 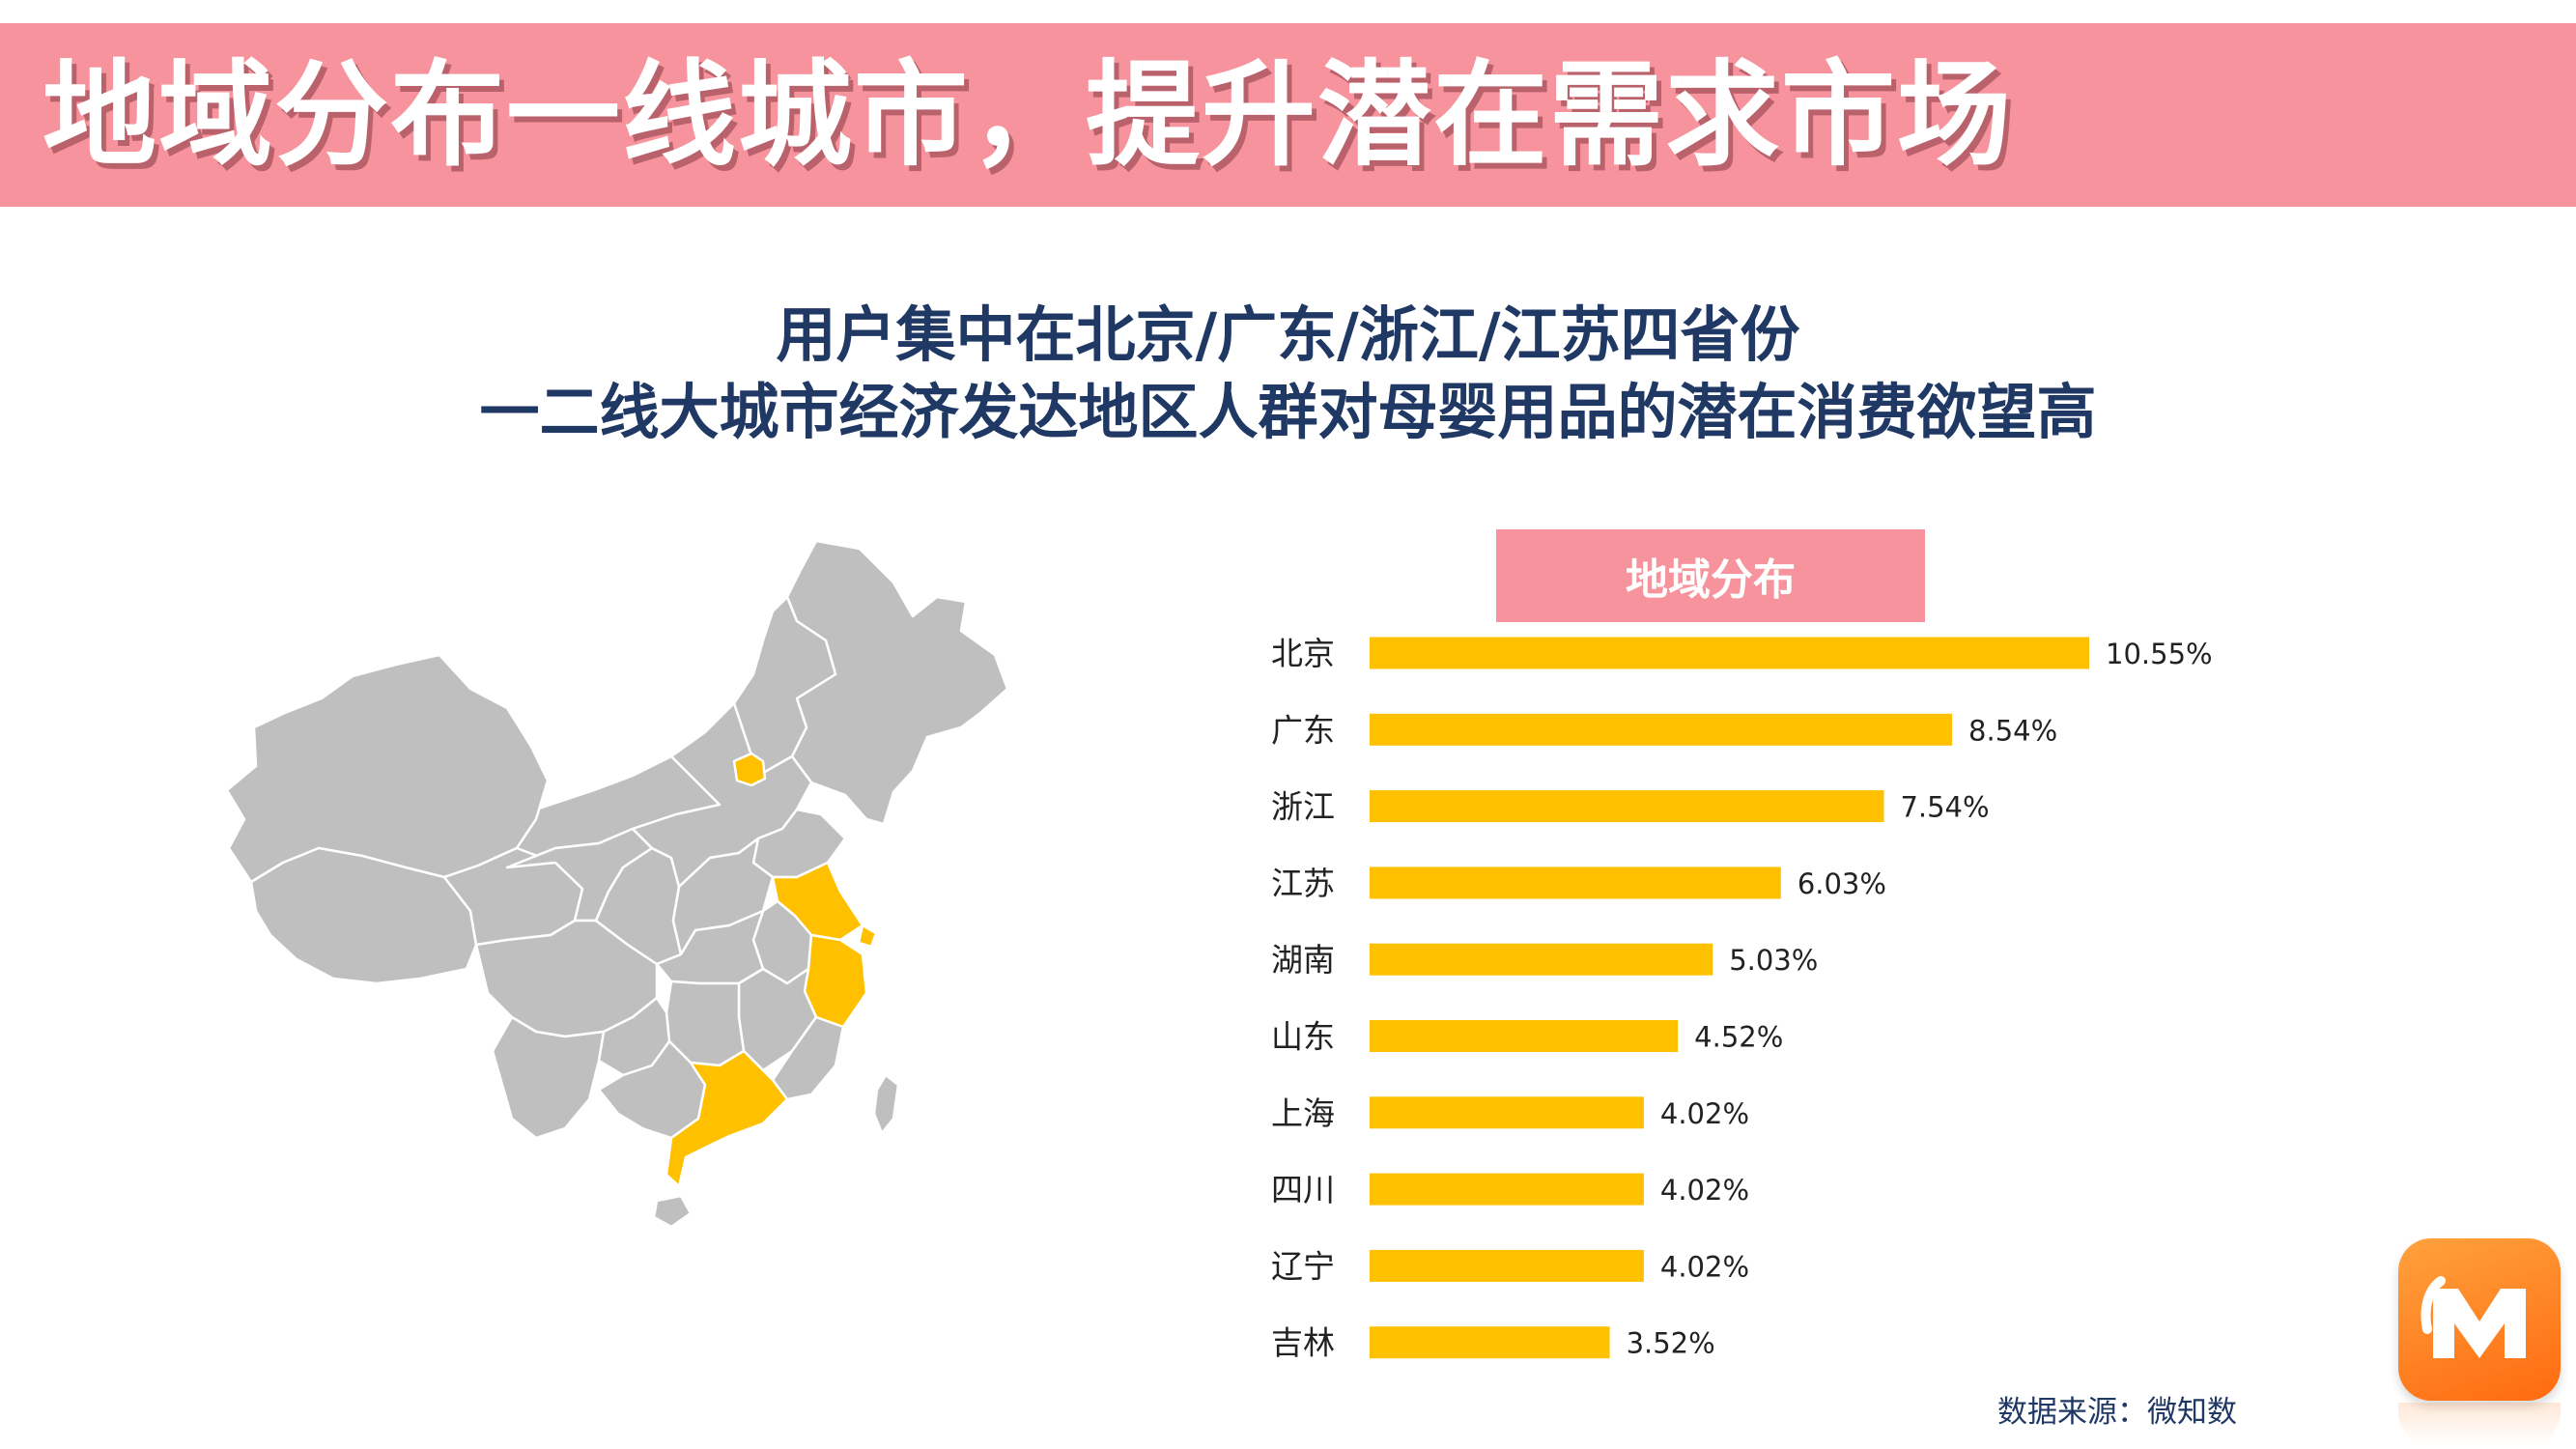 What do you see at coordinates (1303, 1189) in the screenshot?
I see `category-label: 四川` at bounding box center [1303, 1189].